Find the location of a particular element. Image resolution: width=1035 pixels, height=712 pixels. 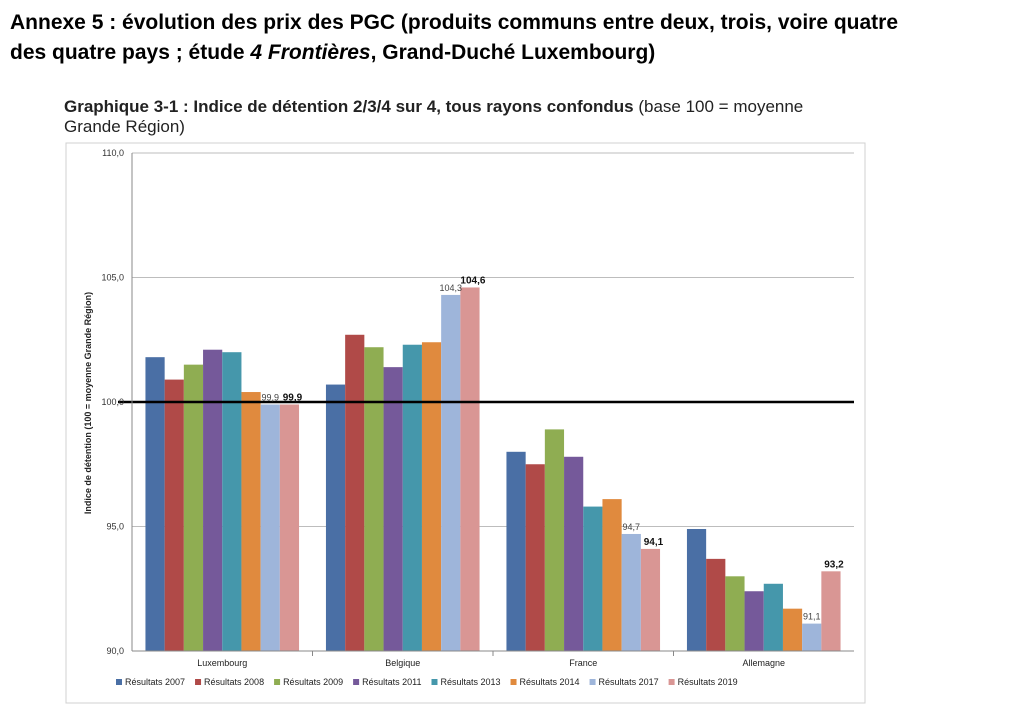

annex-title-part-a: des quatre pays ; étude is located at coordinates (130, 52).